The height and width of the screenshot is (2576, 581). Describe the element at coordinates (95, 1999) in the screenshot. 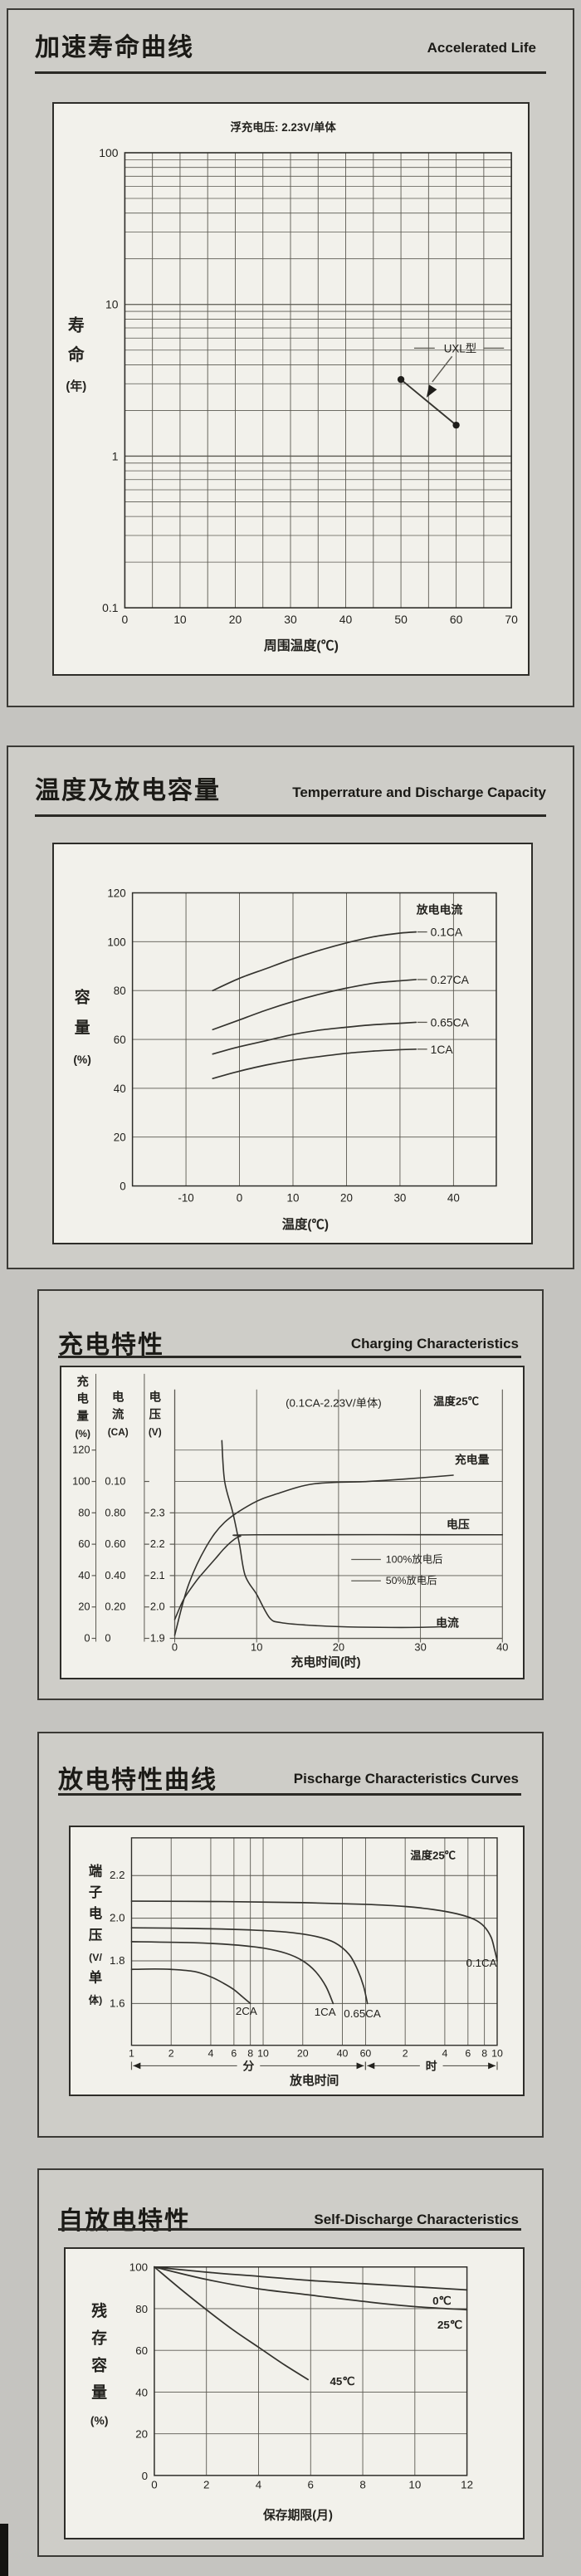

I see `axis-label-char: 体)` at that location.